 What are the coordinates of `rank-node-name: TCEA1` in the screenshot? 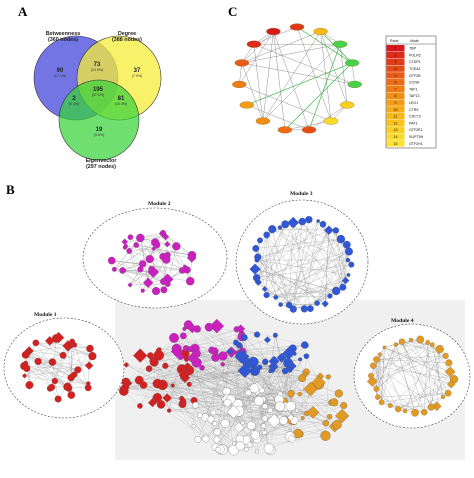 It's located at (415, 69).